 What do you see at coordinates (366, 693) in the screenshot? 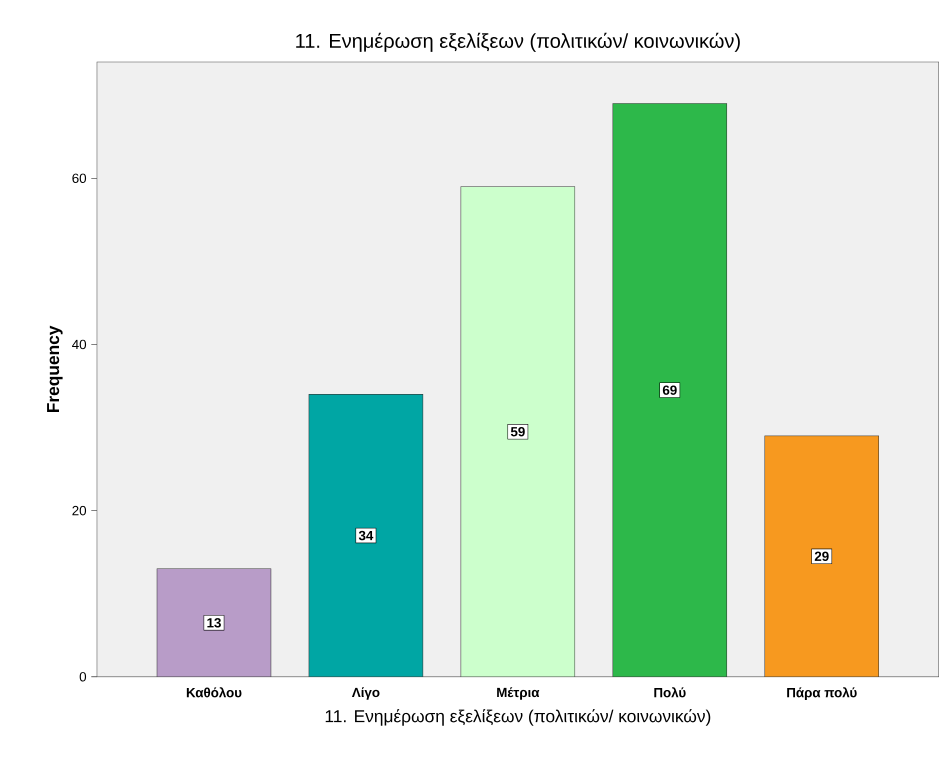
I see `x-tick-label: Λίγο` at bounding box center [366, 693].